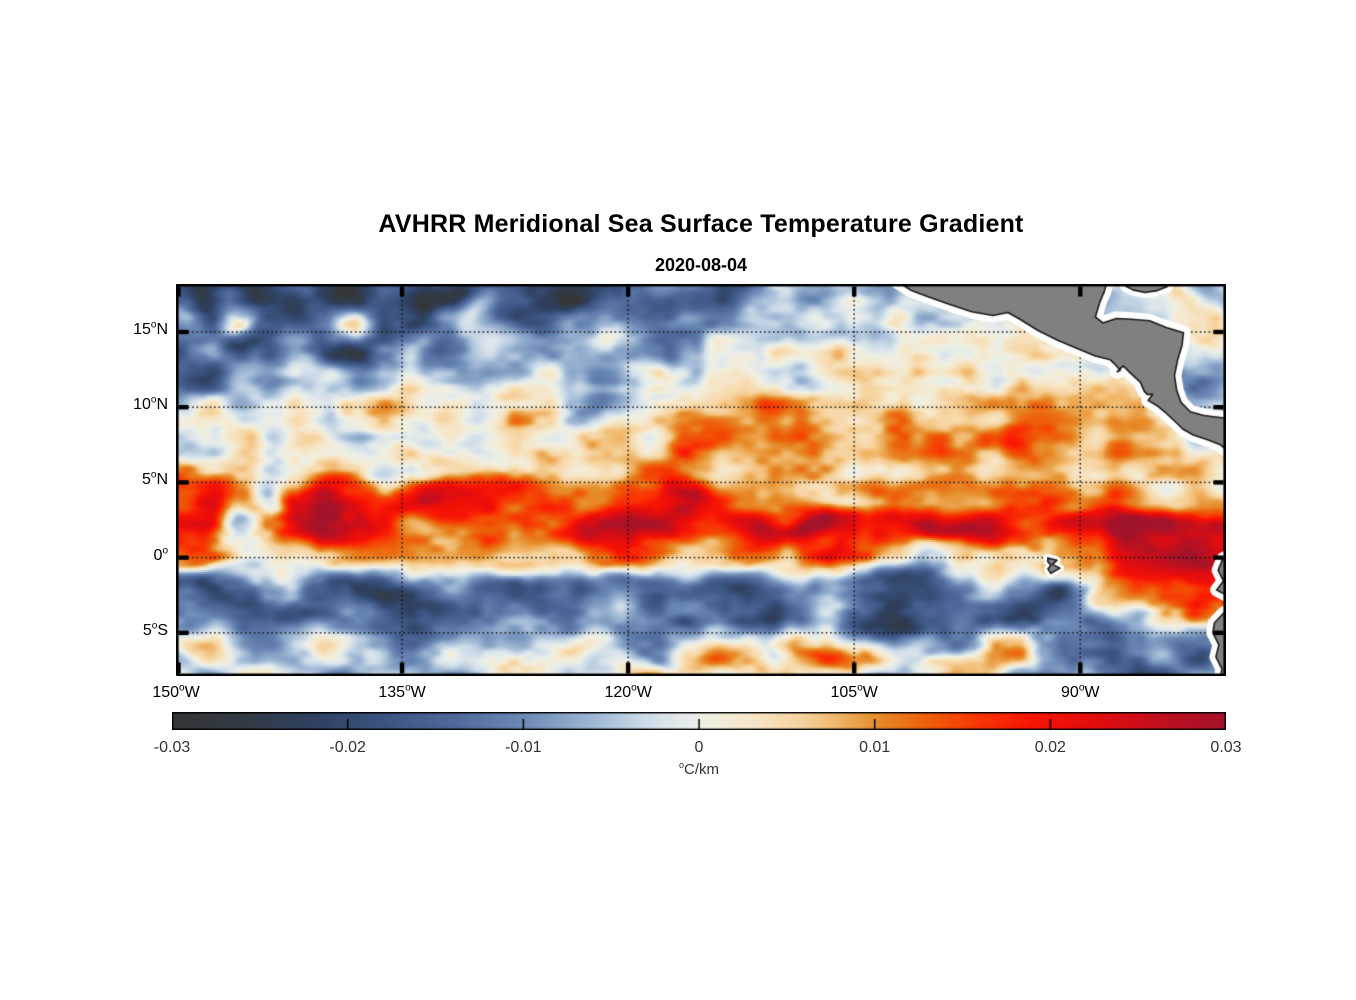 The height and width of the screenshot is (1000, 1356). I want to click on x-tick-label: 105oW, so click(854, 692).